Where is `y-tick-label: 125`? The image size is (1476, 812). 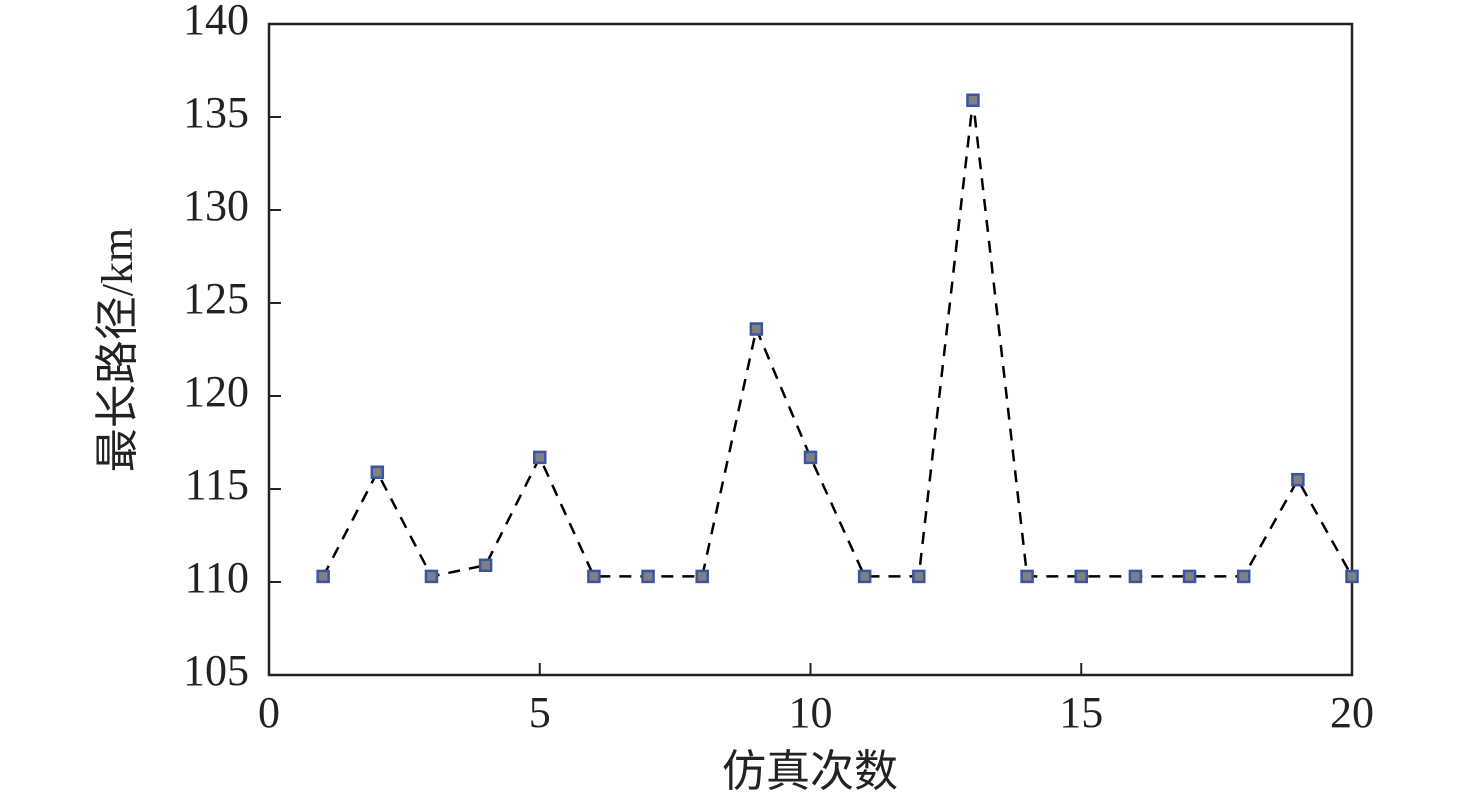
y-tick-label: 125 is located at coordinates (216, 298).